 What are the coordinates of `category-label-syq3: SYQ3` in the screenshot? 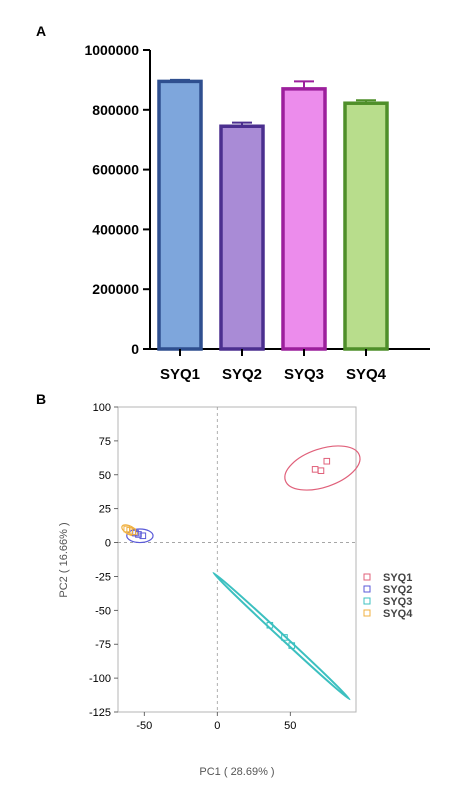 It's located at (304, 374).